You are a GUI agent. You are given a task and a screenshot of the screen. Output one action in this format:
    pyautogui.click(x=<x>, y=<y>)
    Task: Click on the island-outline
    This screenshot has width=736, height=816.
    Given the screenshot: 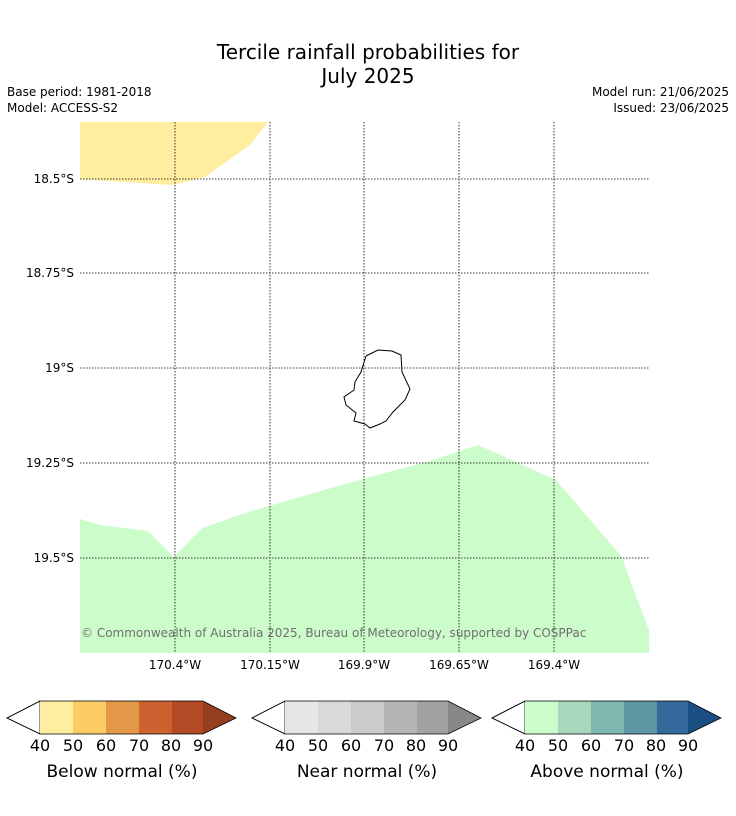 What is the action you would take?
    pyautogui.click(x=377, y=389)
    